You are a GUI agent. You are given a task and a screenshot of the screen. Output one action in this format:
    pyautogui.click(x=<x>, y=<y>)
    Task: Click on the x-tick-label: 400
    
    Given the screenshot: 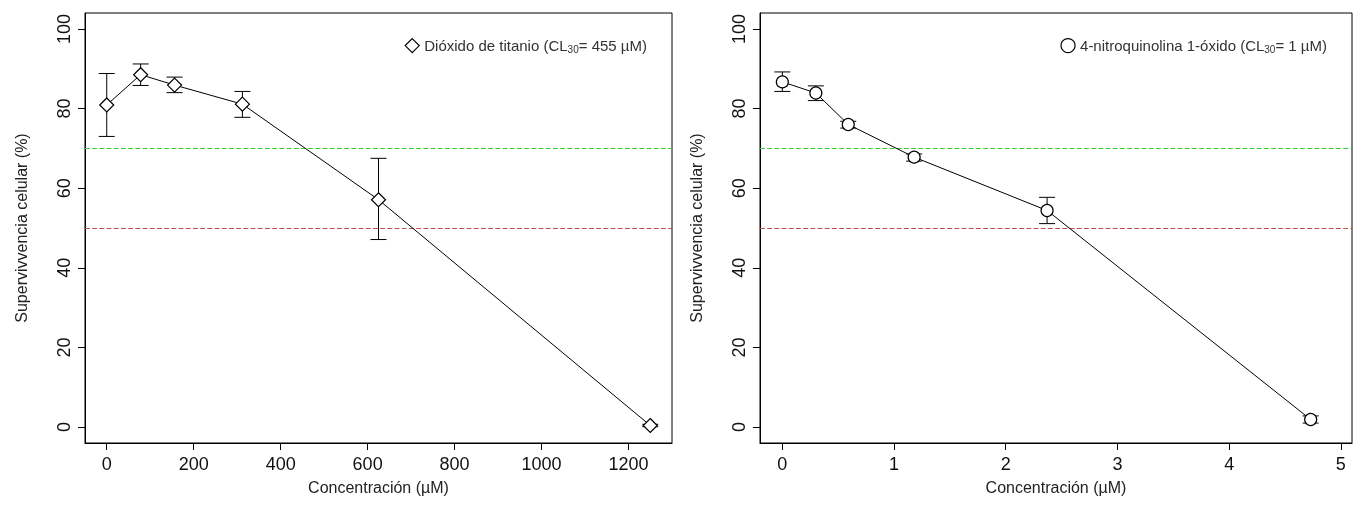 What is the action you would take?
    pyautogui.click(x=280, y=464)
    